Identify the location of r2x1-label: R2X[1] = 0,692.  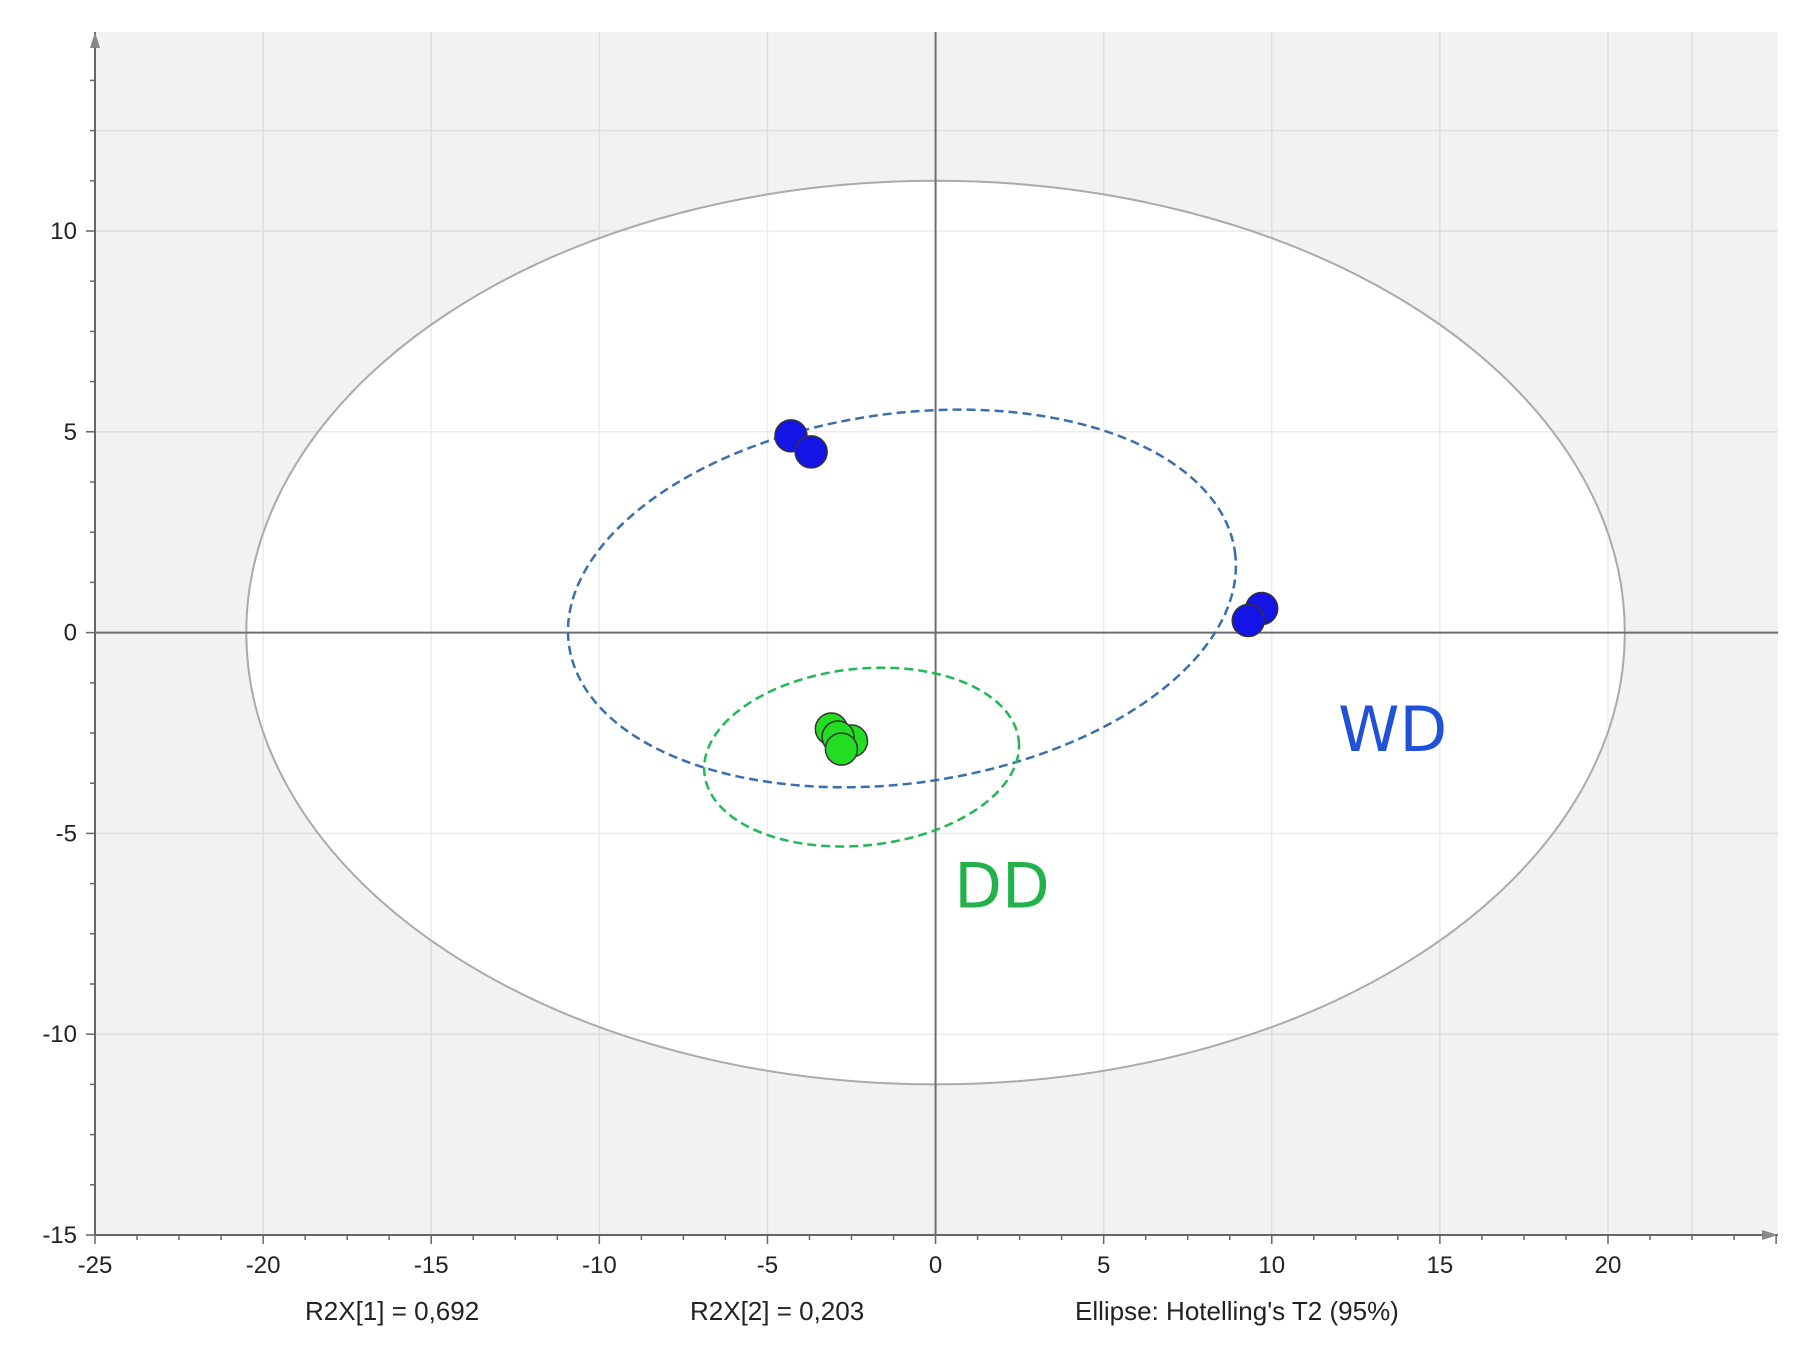
(392, 1311).